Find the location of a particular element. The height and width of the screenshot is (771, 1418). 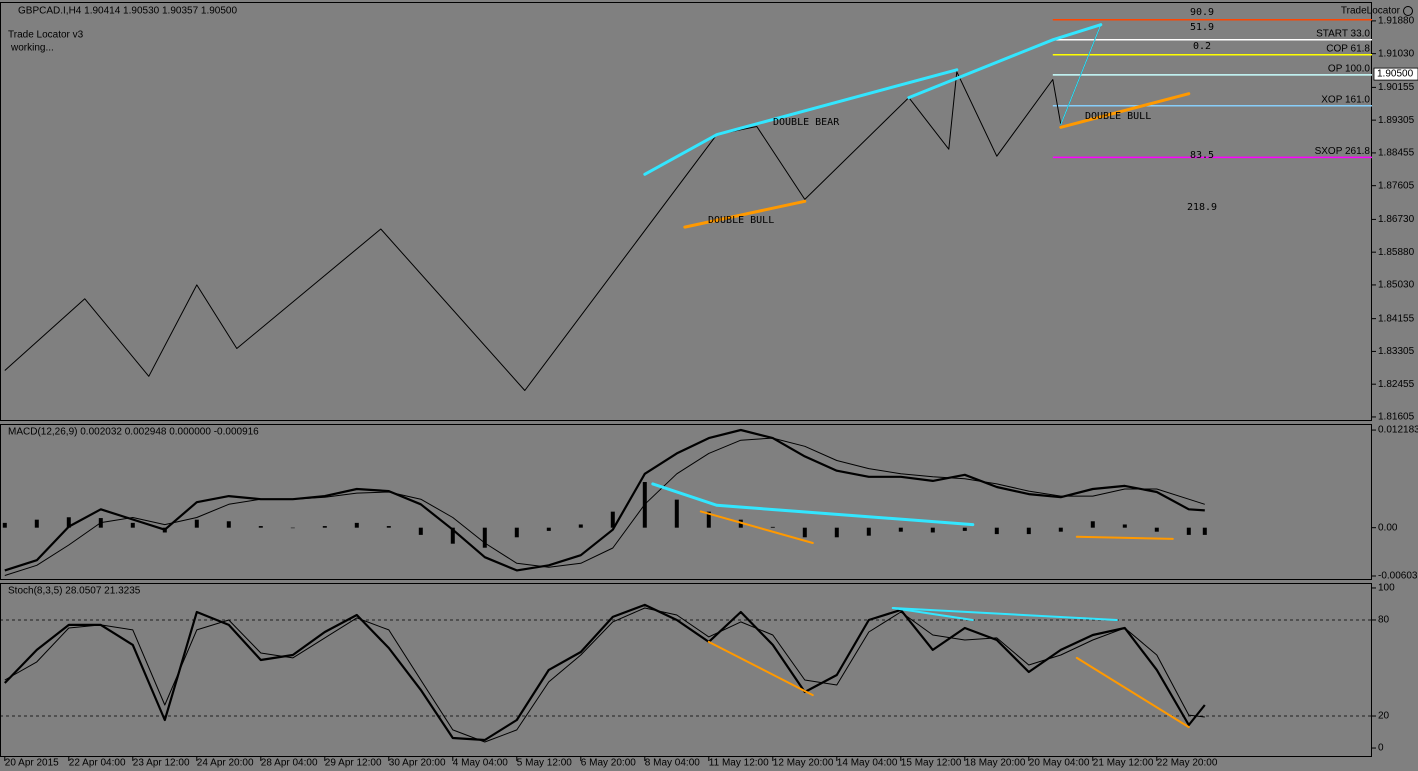

y-tick-label: 1.88455 is located at coordinates (1396, 153).